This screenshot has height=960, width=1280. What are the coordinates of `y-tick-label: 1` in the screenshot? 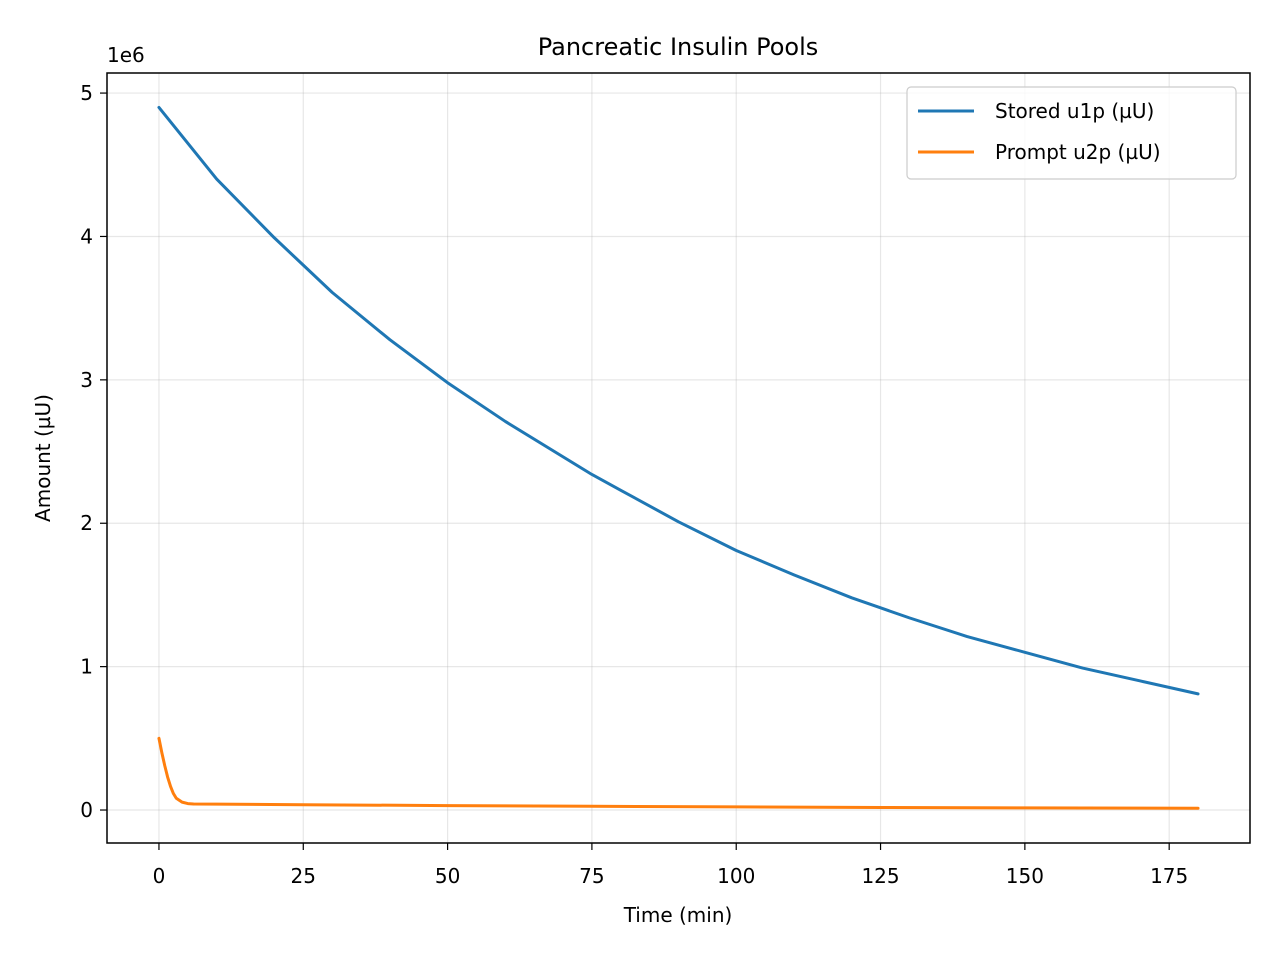 It's located at (86, 667).